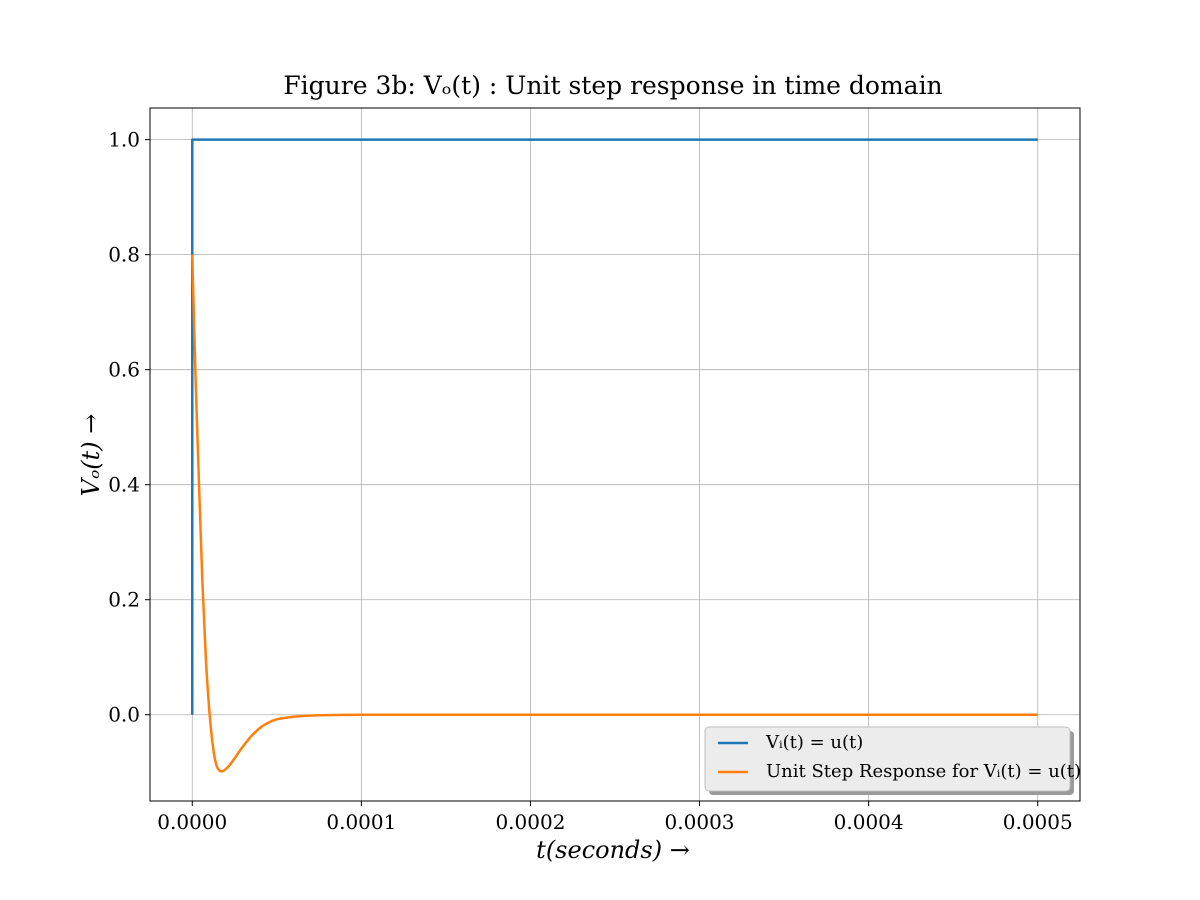 This screenshot has width=1200, height=900. Describe the element at coordinates (124, 370) in the screenshot. I see `y-tick-label: 0.6` at that location.